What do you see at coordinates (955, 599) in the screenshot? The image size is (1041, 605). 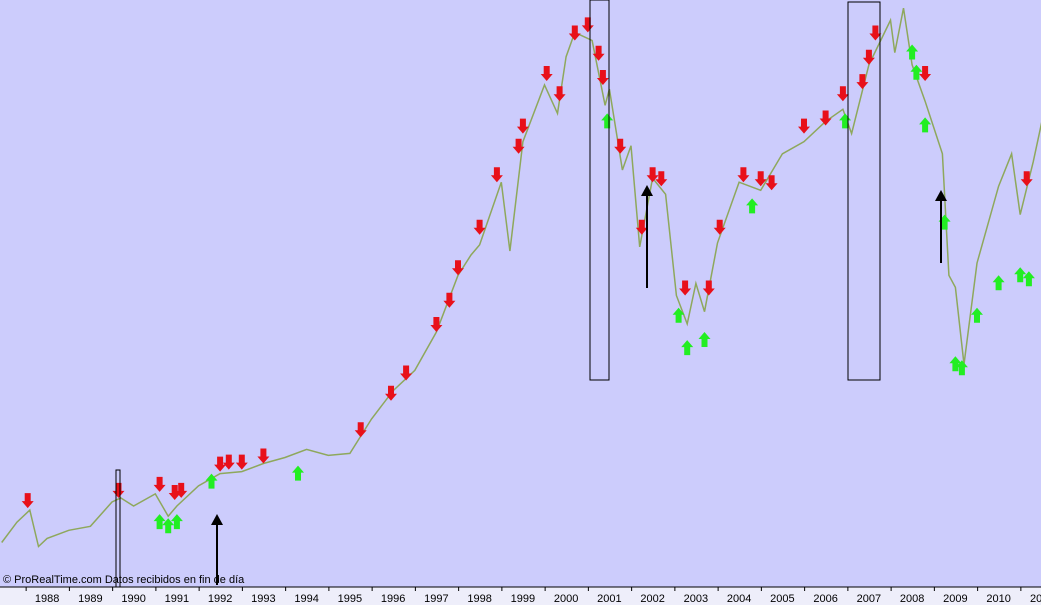 I see `x-tick-label: 2009` at bounding box center [955, 599].